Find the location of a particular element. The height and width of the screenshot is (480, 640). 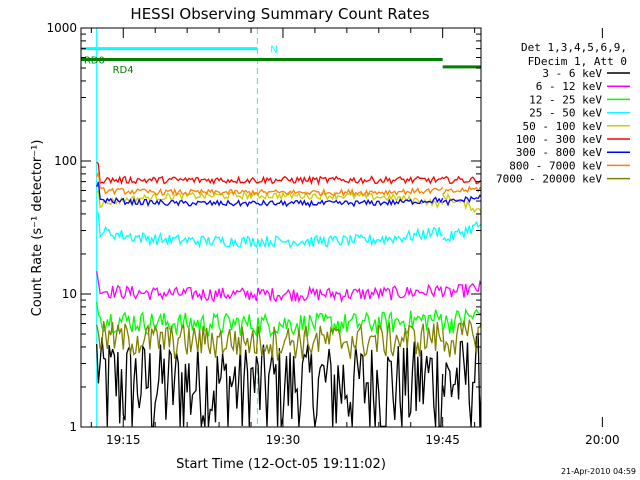

x-tick-label: 20:00 is located at coordinates (602, 440).